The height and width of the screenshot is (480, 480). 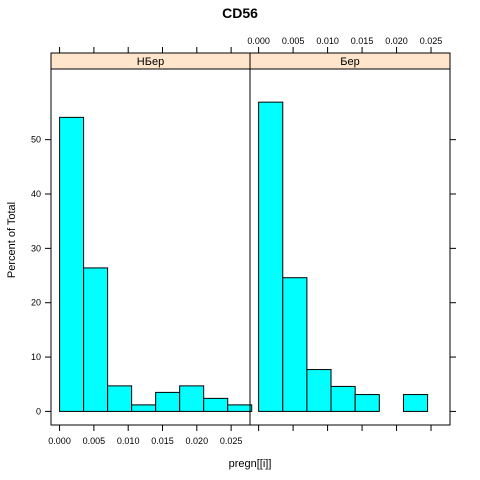 I want to click on x-axis-label: pregn[[i]], so click(x=250, y=464).